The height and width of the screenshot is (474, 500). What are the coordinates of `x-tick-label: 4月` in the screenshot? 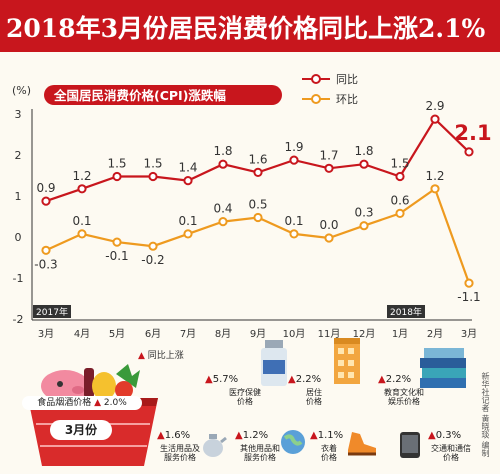 It's located at (82, 334).